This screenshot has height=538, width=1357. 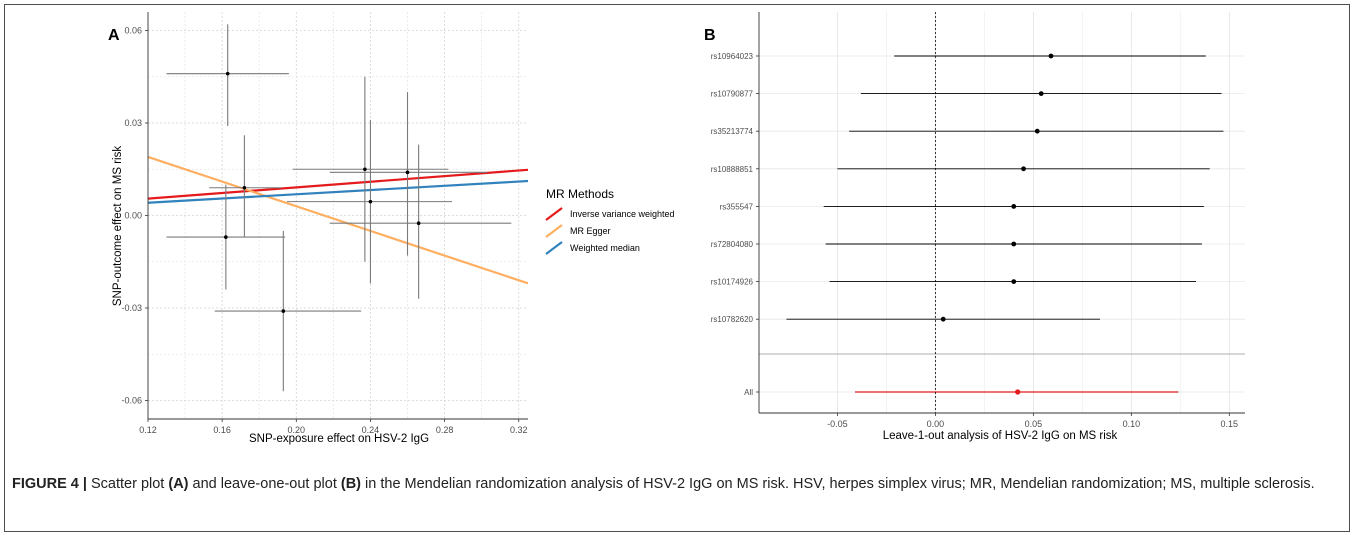 I want to click on legend-label: Weighted median, so click(x=605, y=248).